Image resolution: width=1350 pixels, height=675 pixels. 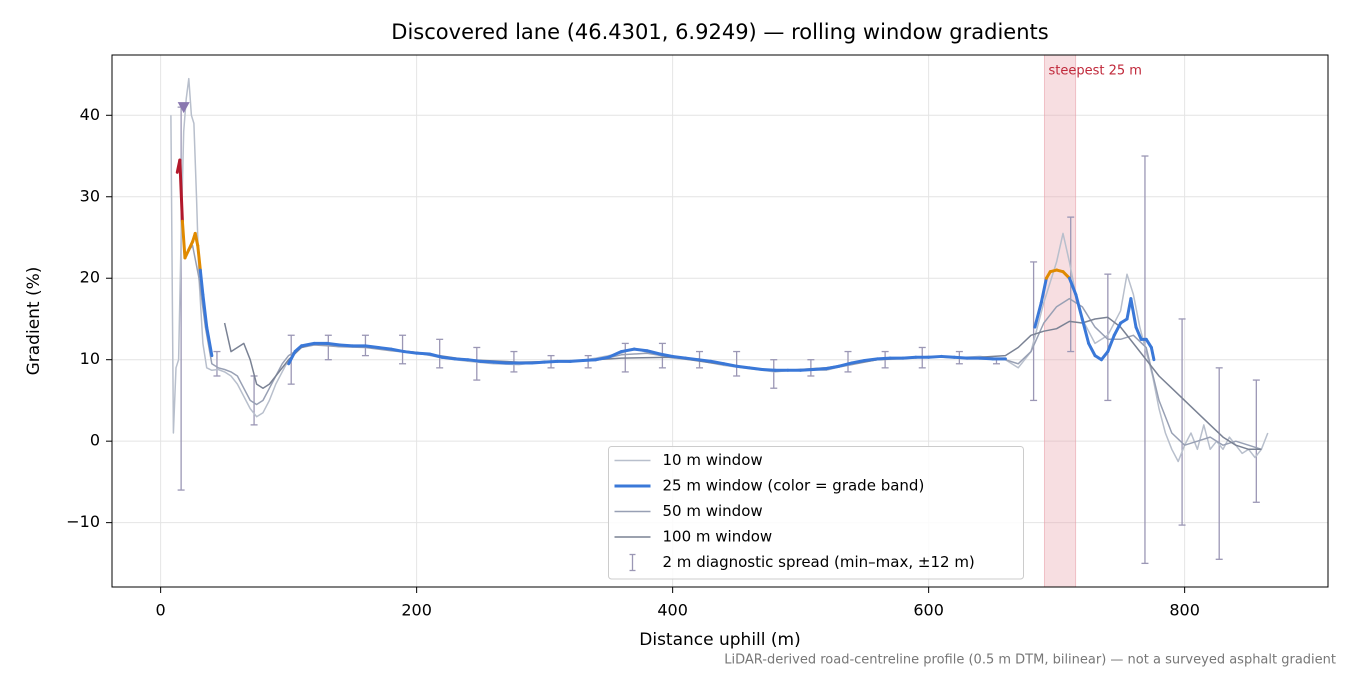 What do you see at coordinates (83, 521) in the screenshot?
I see `y-tick-label: −10` at bounding box center [83, 521].